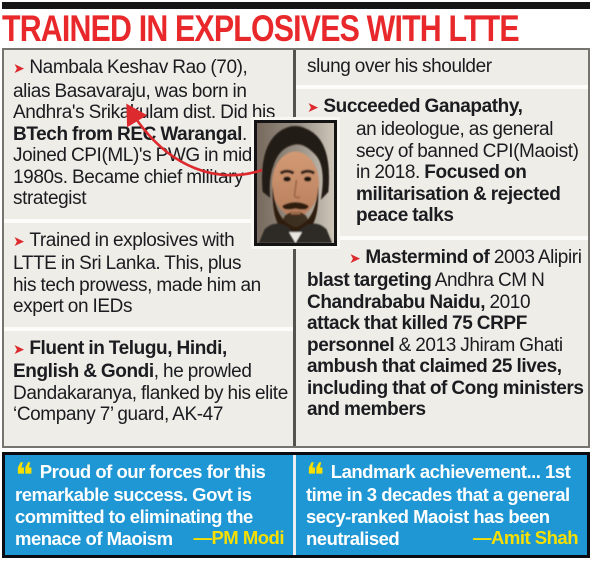 The width and height of the screenshot is (600, 569). Describe the element at coordinates (238, 537) in the screenshot. I see `quote-attribution-modi: —PM Modi` at that location.